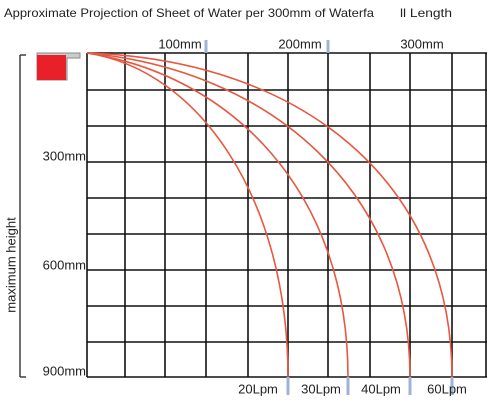  I want to click on axis-label: maximum height, so click(10, 265).